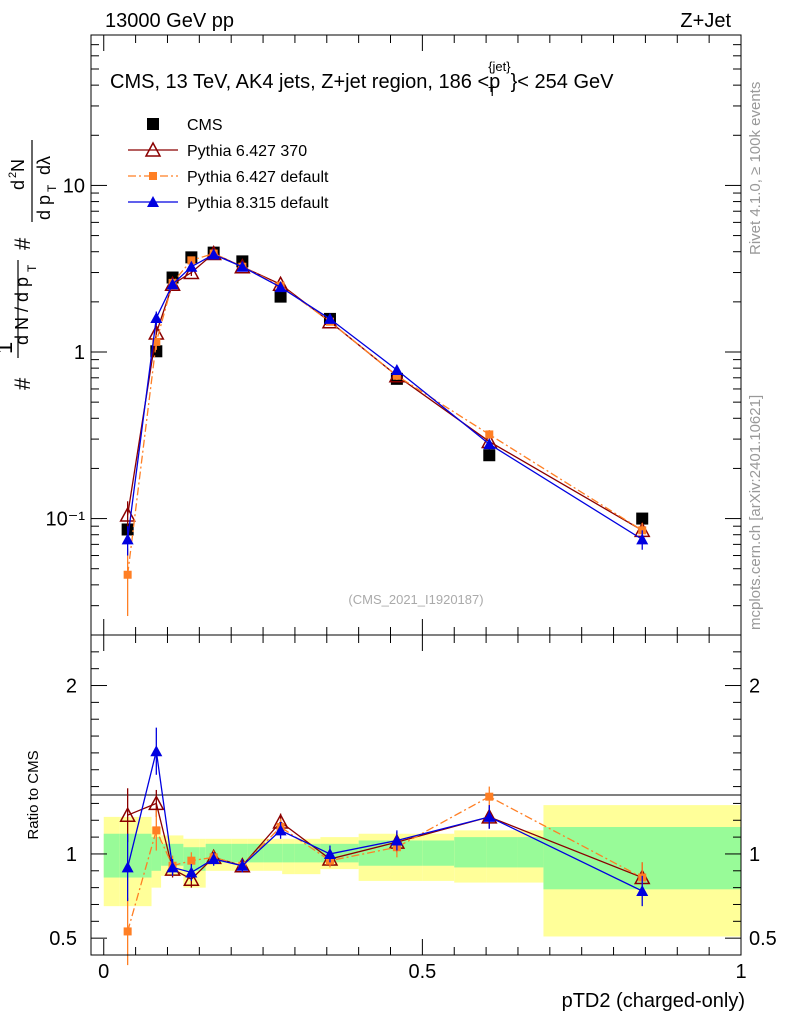 The width and height of the screenshot is (786, 1024). Describe the element at coordinates (71, 855) in the screenshot. I see `ratio-ytick-label-left: 1` at that location.